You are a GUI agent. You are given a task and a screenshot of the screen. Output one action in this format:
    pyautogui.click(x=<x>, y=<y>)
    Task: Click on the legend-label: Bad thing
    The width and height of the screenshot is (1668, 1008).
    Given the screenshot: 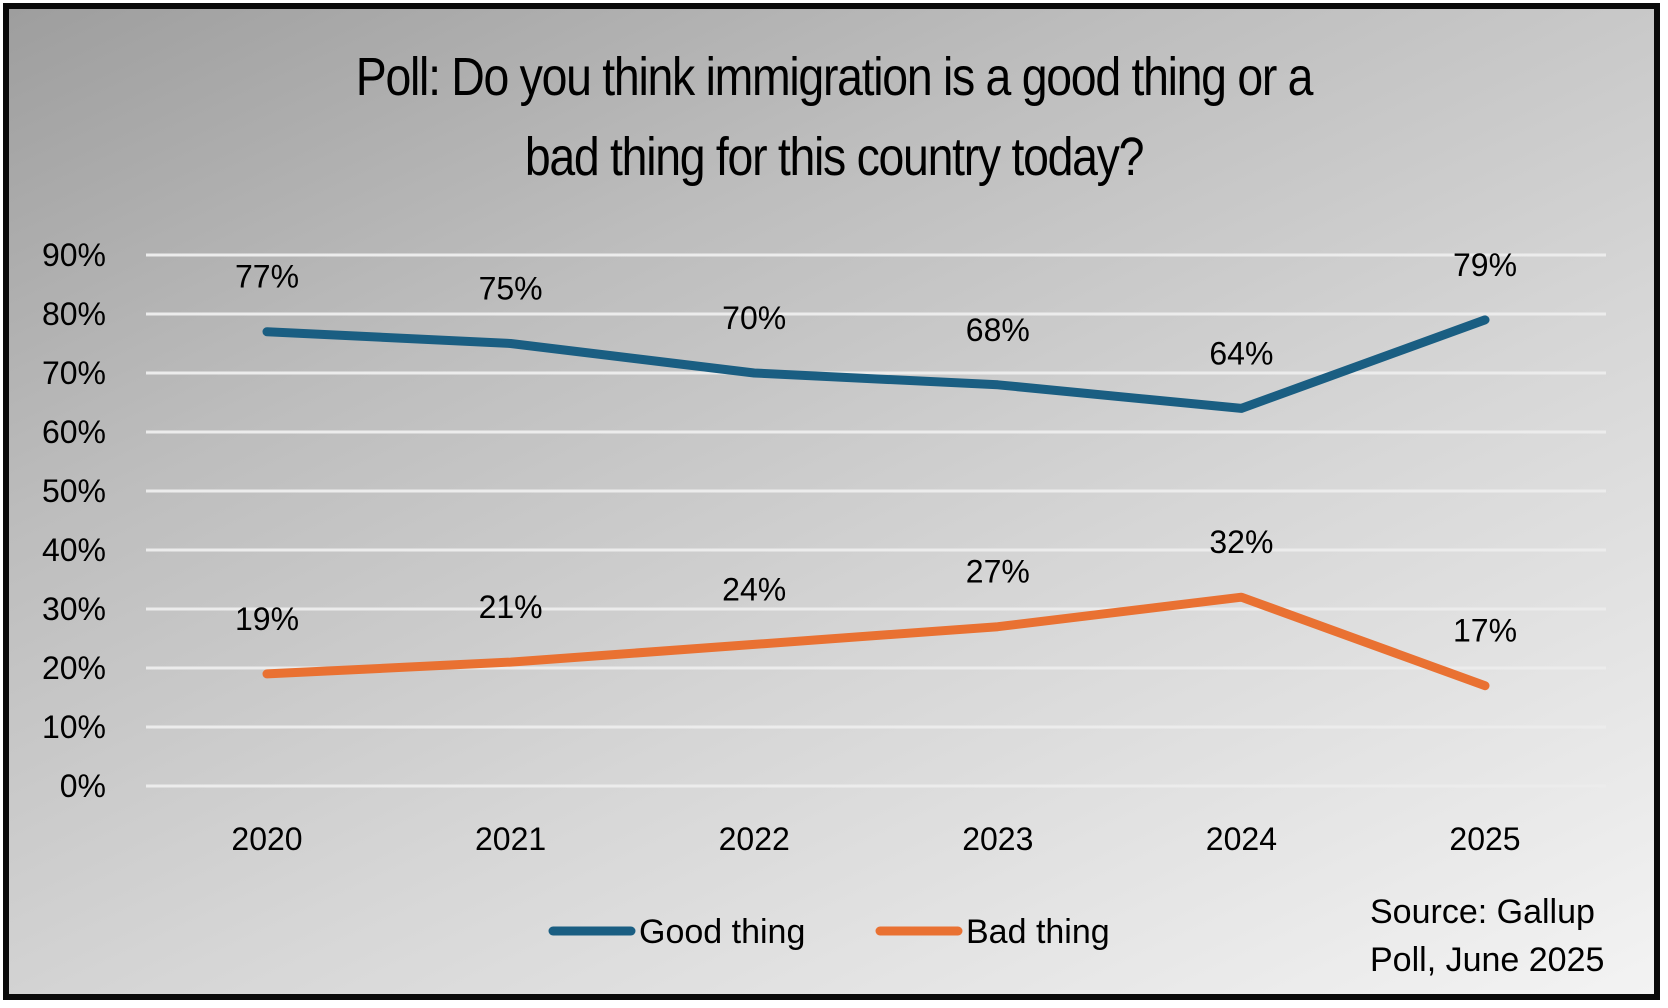 What is the action you would take?
    pyautogui.click(x=1038, y=932)
    